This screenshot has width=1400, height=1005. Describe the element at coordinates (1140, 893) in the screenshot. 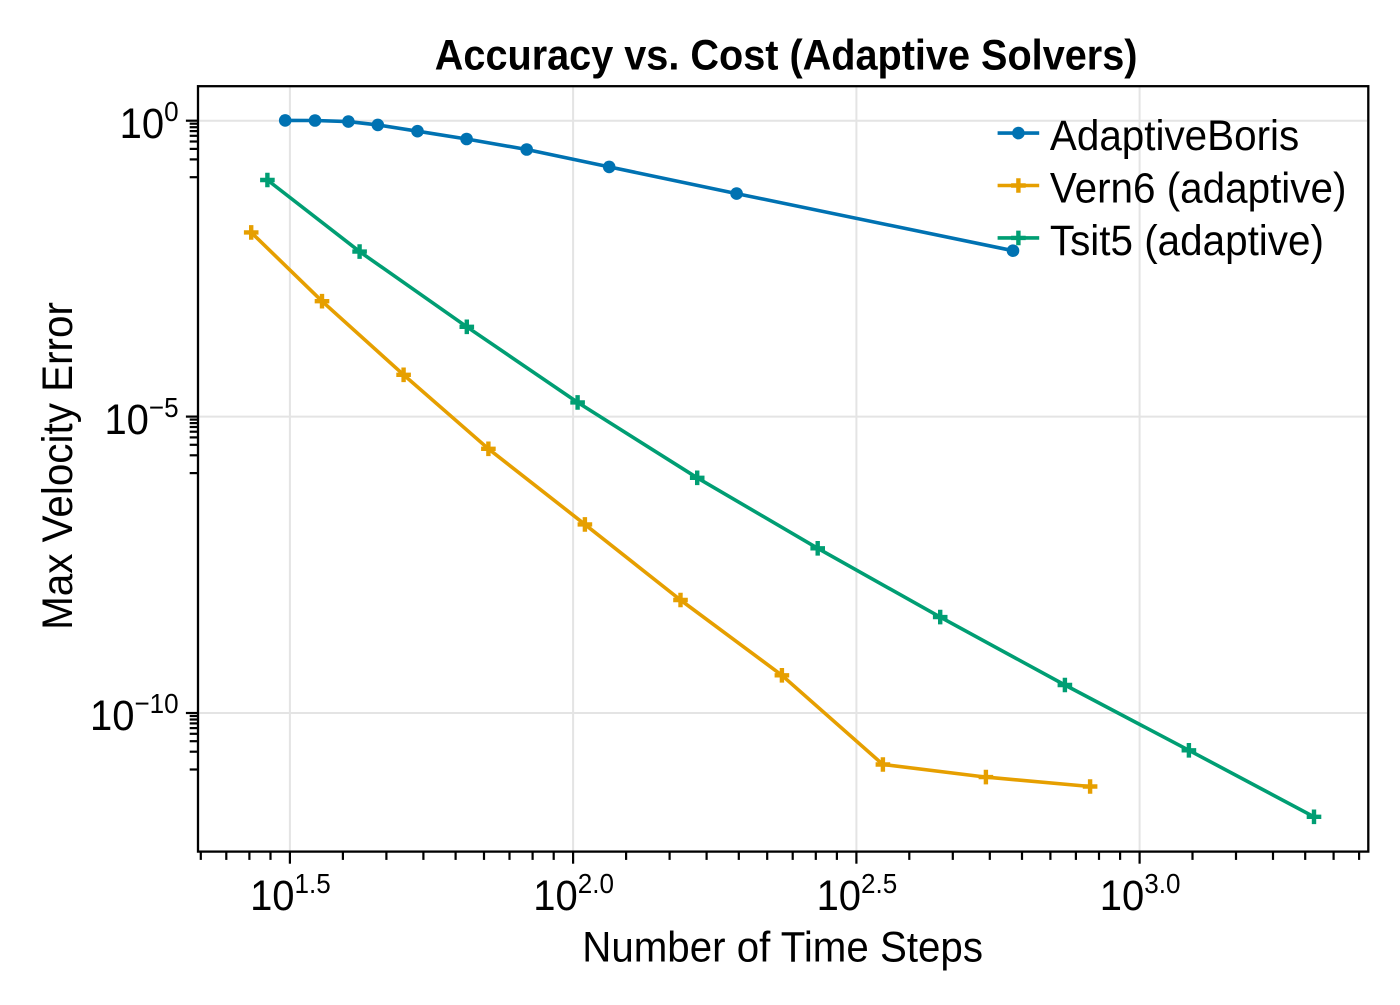

I see `svg-text: 103.0` at that location.